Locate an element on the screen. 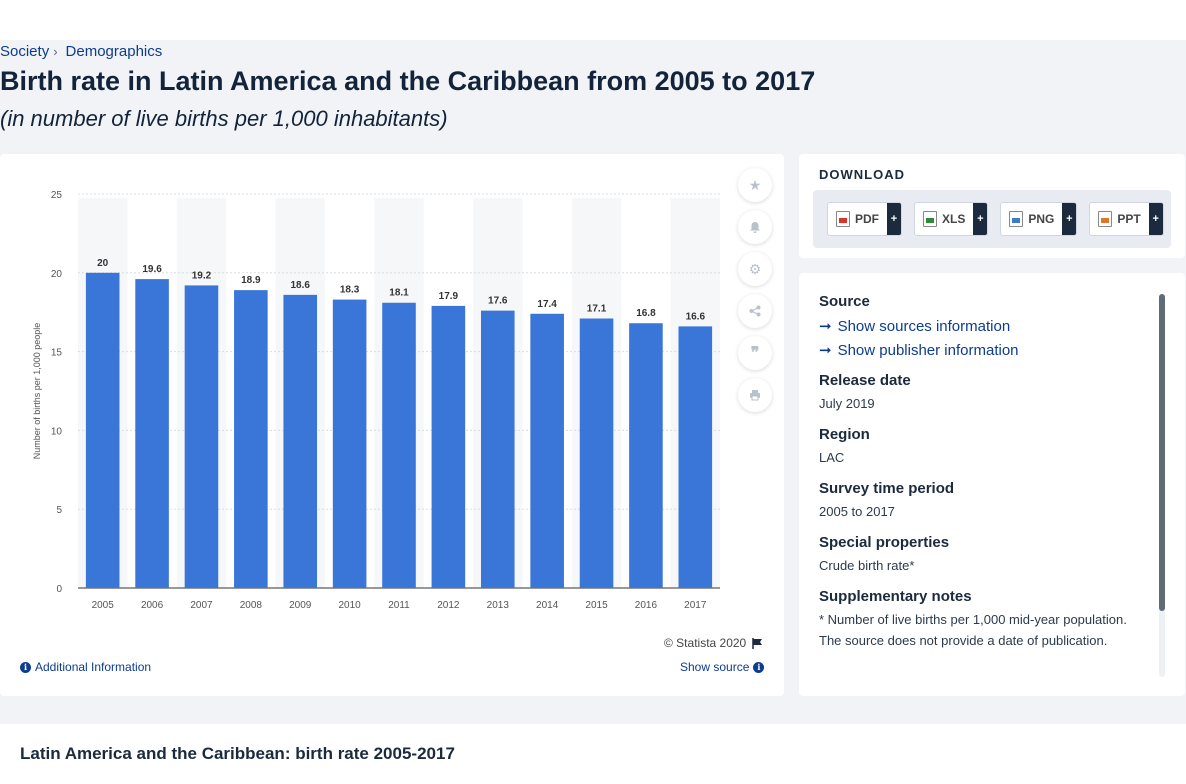  download-ppt-button: PPT + is located at coordinates (1126, 219).